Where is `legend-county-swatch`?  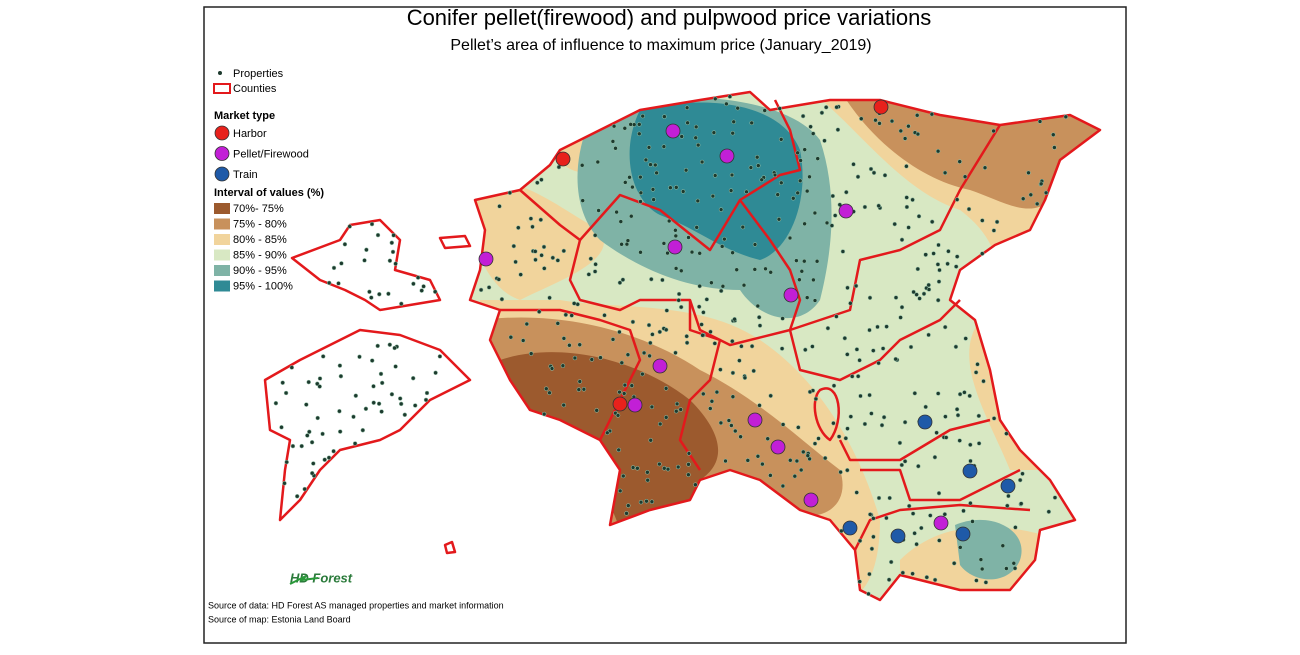 legend-county-swatch is located at coordinates (222, 88).